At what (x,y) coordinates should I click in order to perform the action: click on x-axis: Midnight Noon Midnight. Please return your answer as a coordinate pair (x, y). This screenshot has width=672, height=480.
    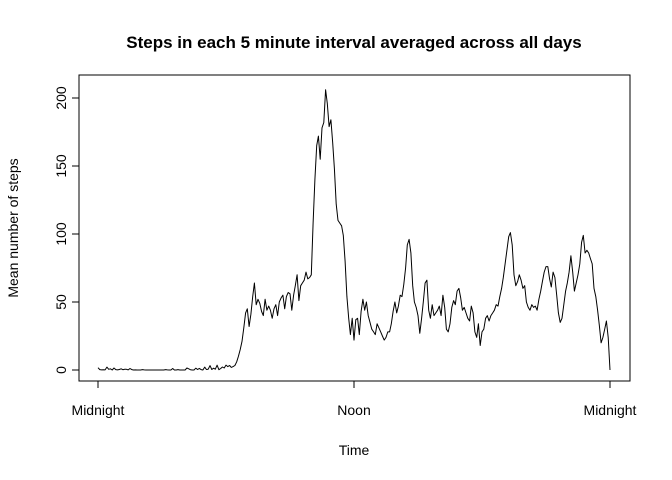
    Looking at the image, I should click on (354, 399).